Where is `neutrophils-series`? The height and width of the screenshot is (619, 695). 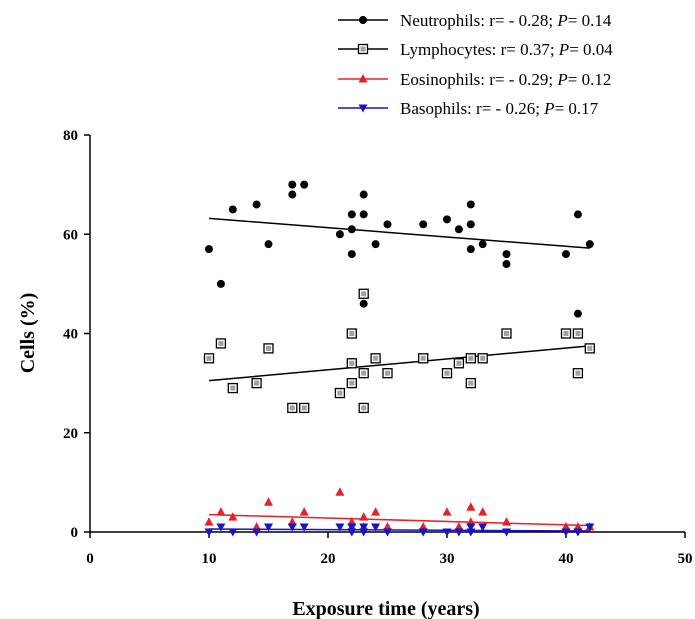
neutrophils-series is located at coordinates (399, 249).